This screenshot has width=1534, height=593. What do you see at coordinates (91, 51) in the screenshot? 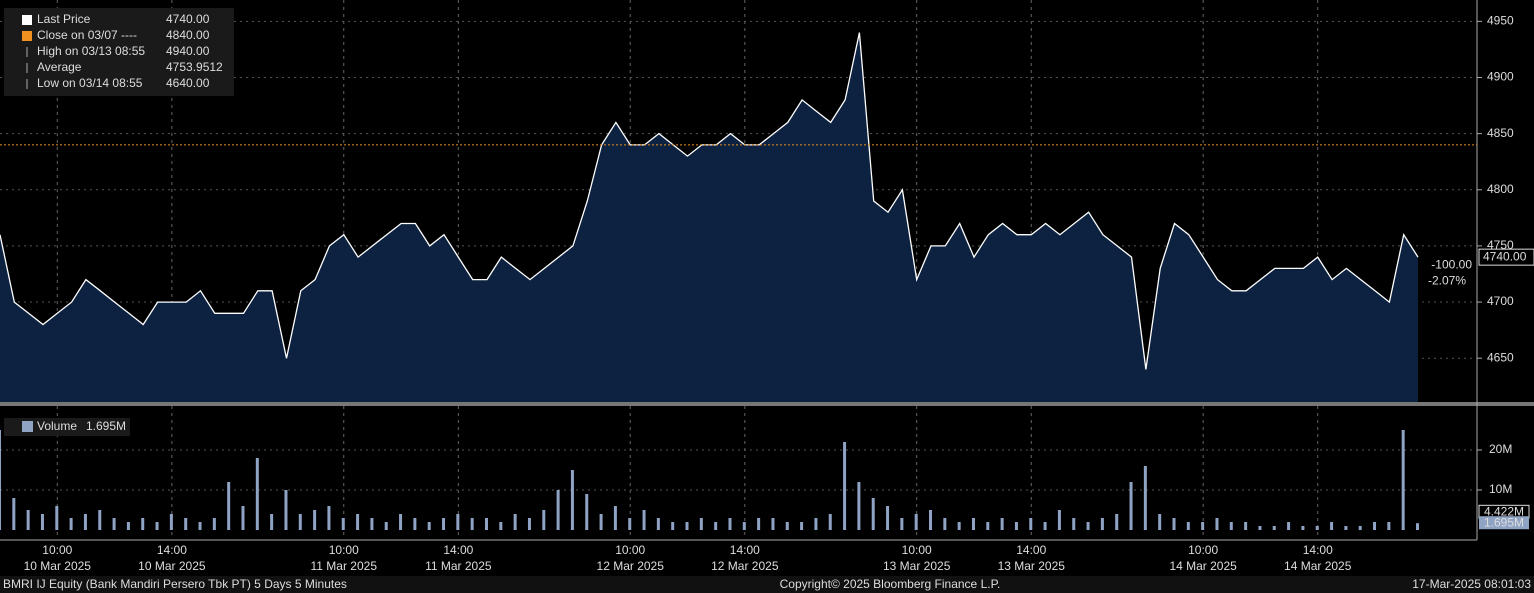
I see `legend-name: High on 03/13 08:55` at bounding box center [91, 51].